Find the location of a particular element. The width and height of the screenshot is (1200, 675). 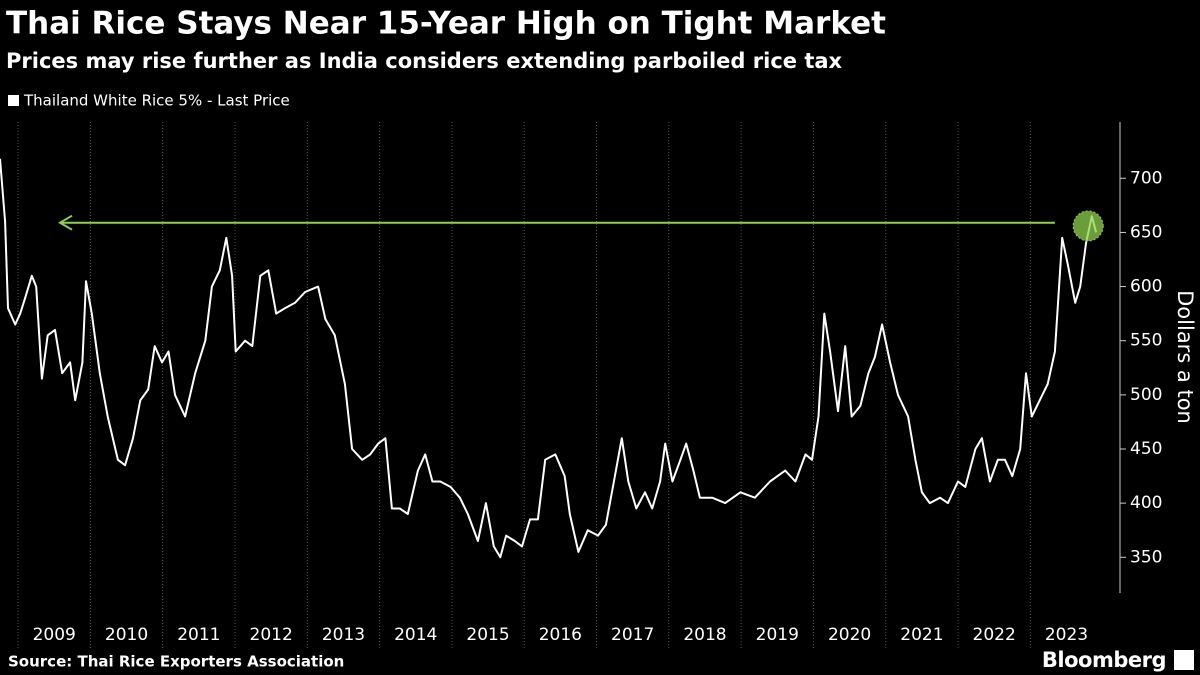

x-tick-label: 2019 is located at coordinates (777, 635).